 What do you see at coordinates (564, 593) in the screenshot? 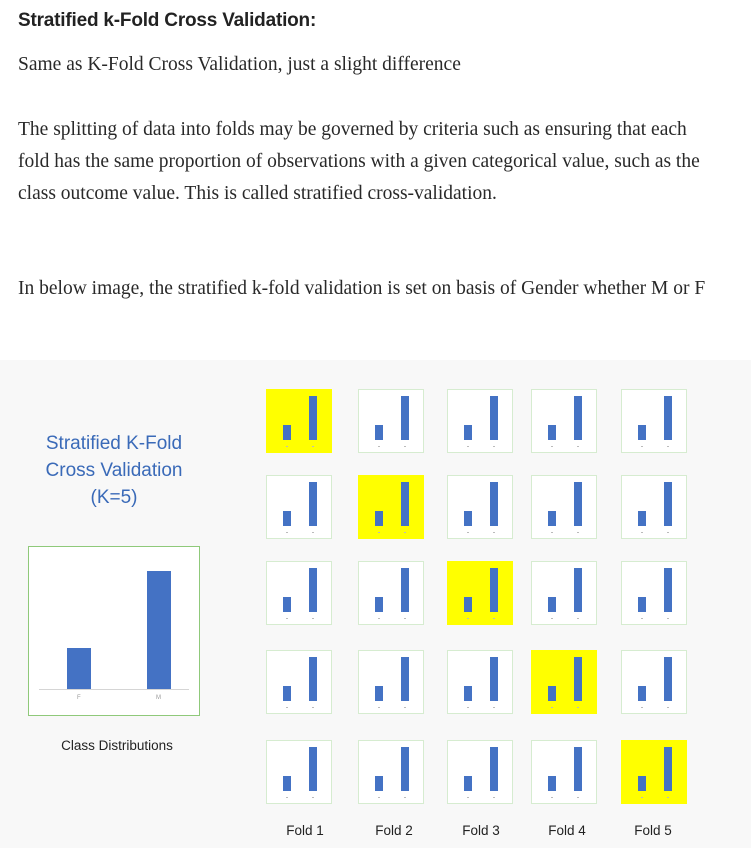
I see `fold-cell-row3-fold4` at bounding box center [564, 593].